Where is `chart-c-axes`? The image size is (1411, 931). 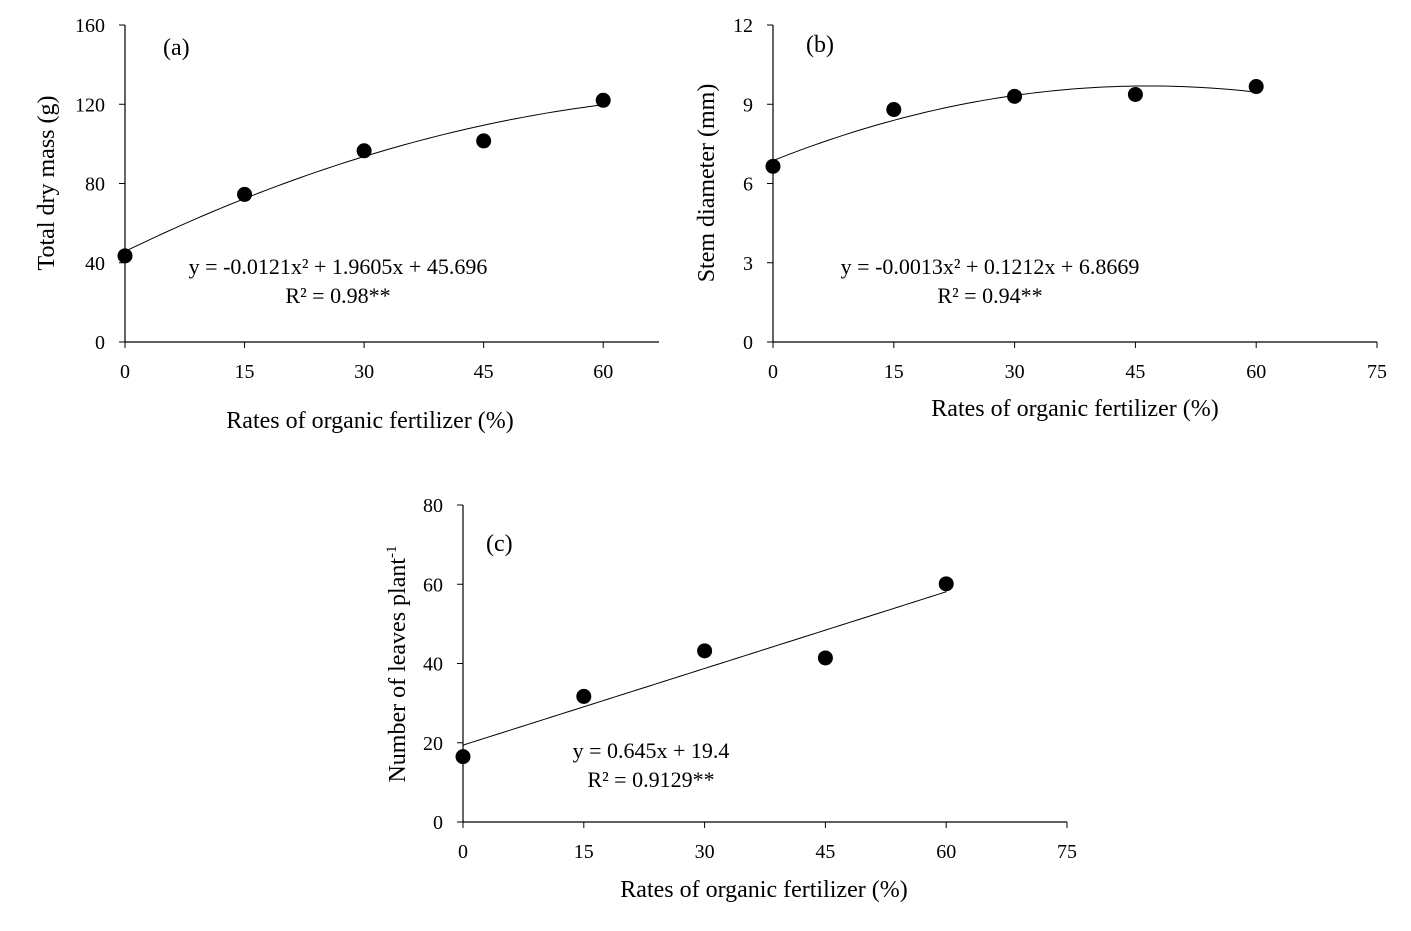
chart-c-axes is located at coordinates (764, 664).